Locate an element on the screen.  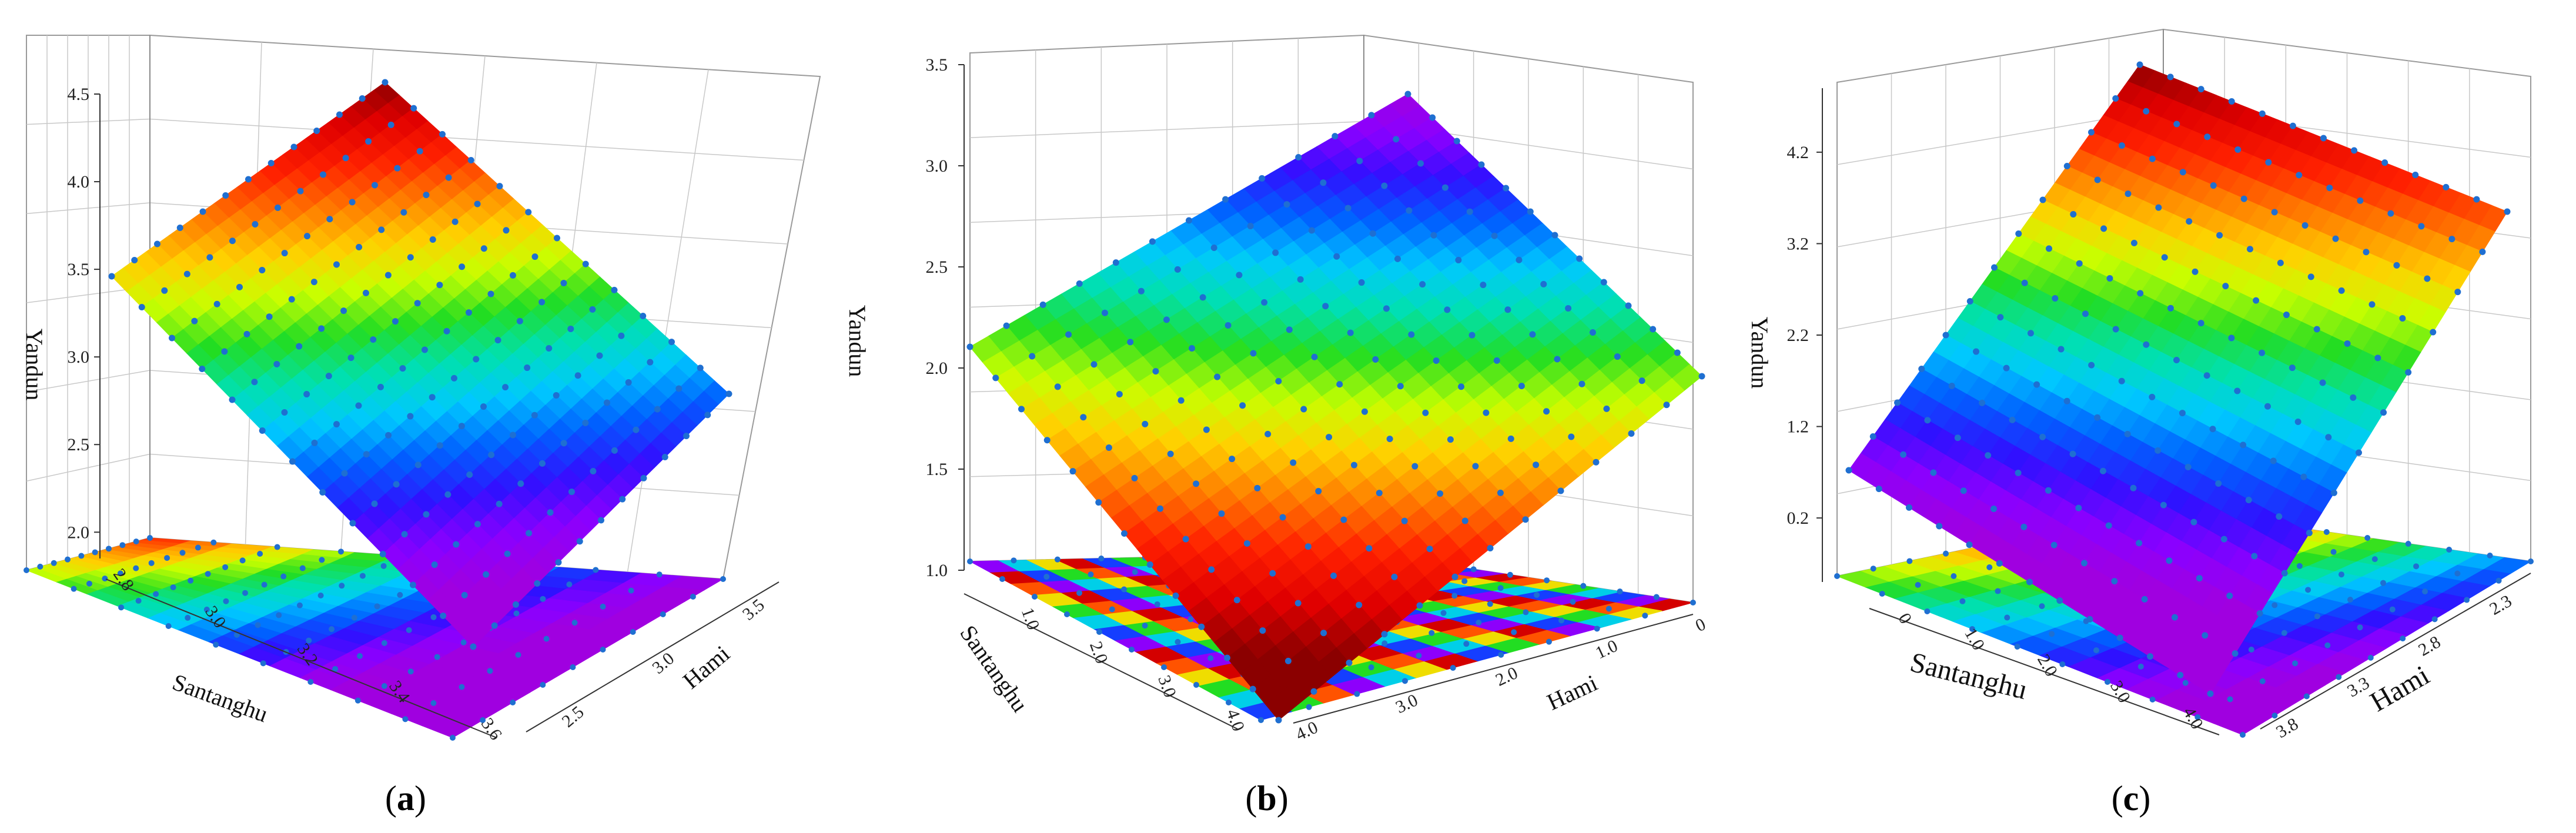
y-tick-label: 3.0 is located at coordinates (663, 662).